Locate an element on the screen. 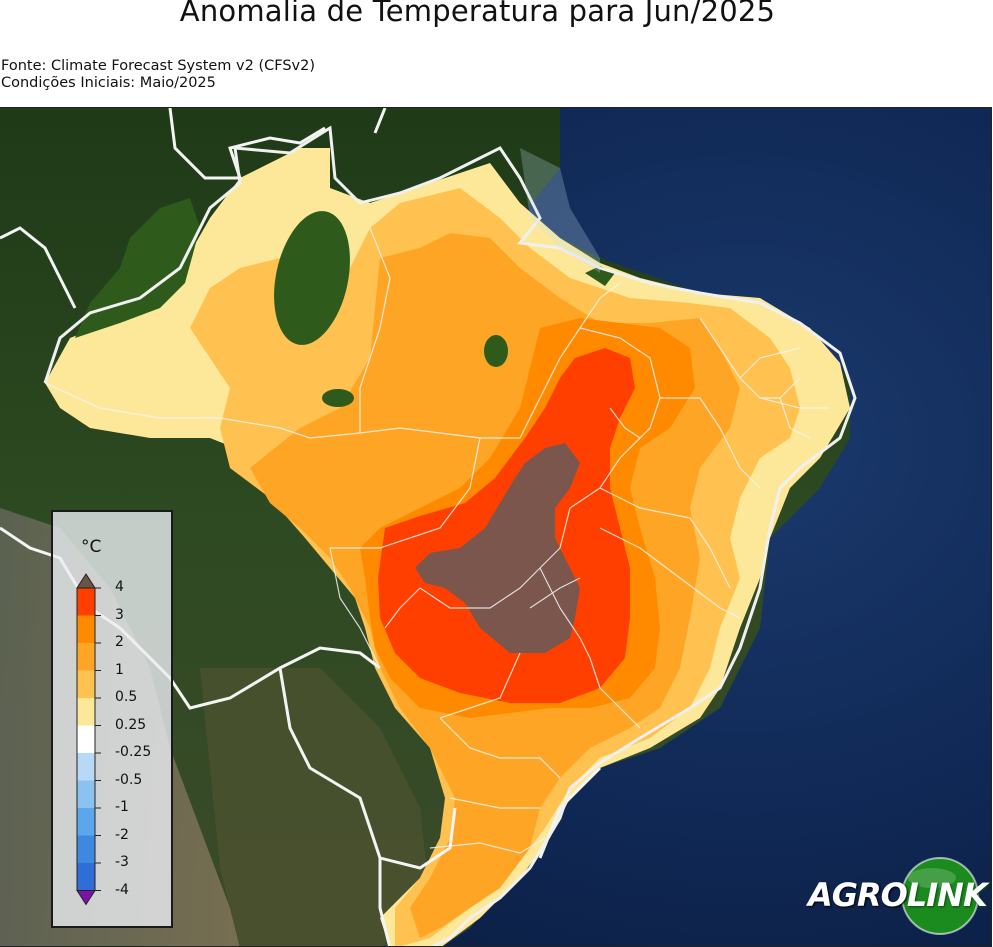 The height and width of the screenshot is (947, 993). colorbar-tick-label: 2 is located at coordinates (119, 642).